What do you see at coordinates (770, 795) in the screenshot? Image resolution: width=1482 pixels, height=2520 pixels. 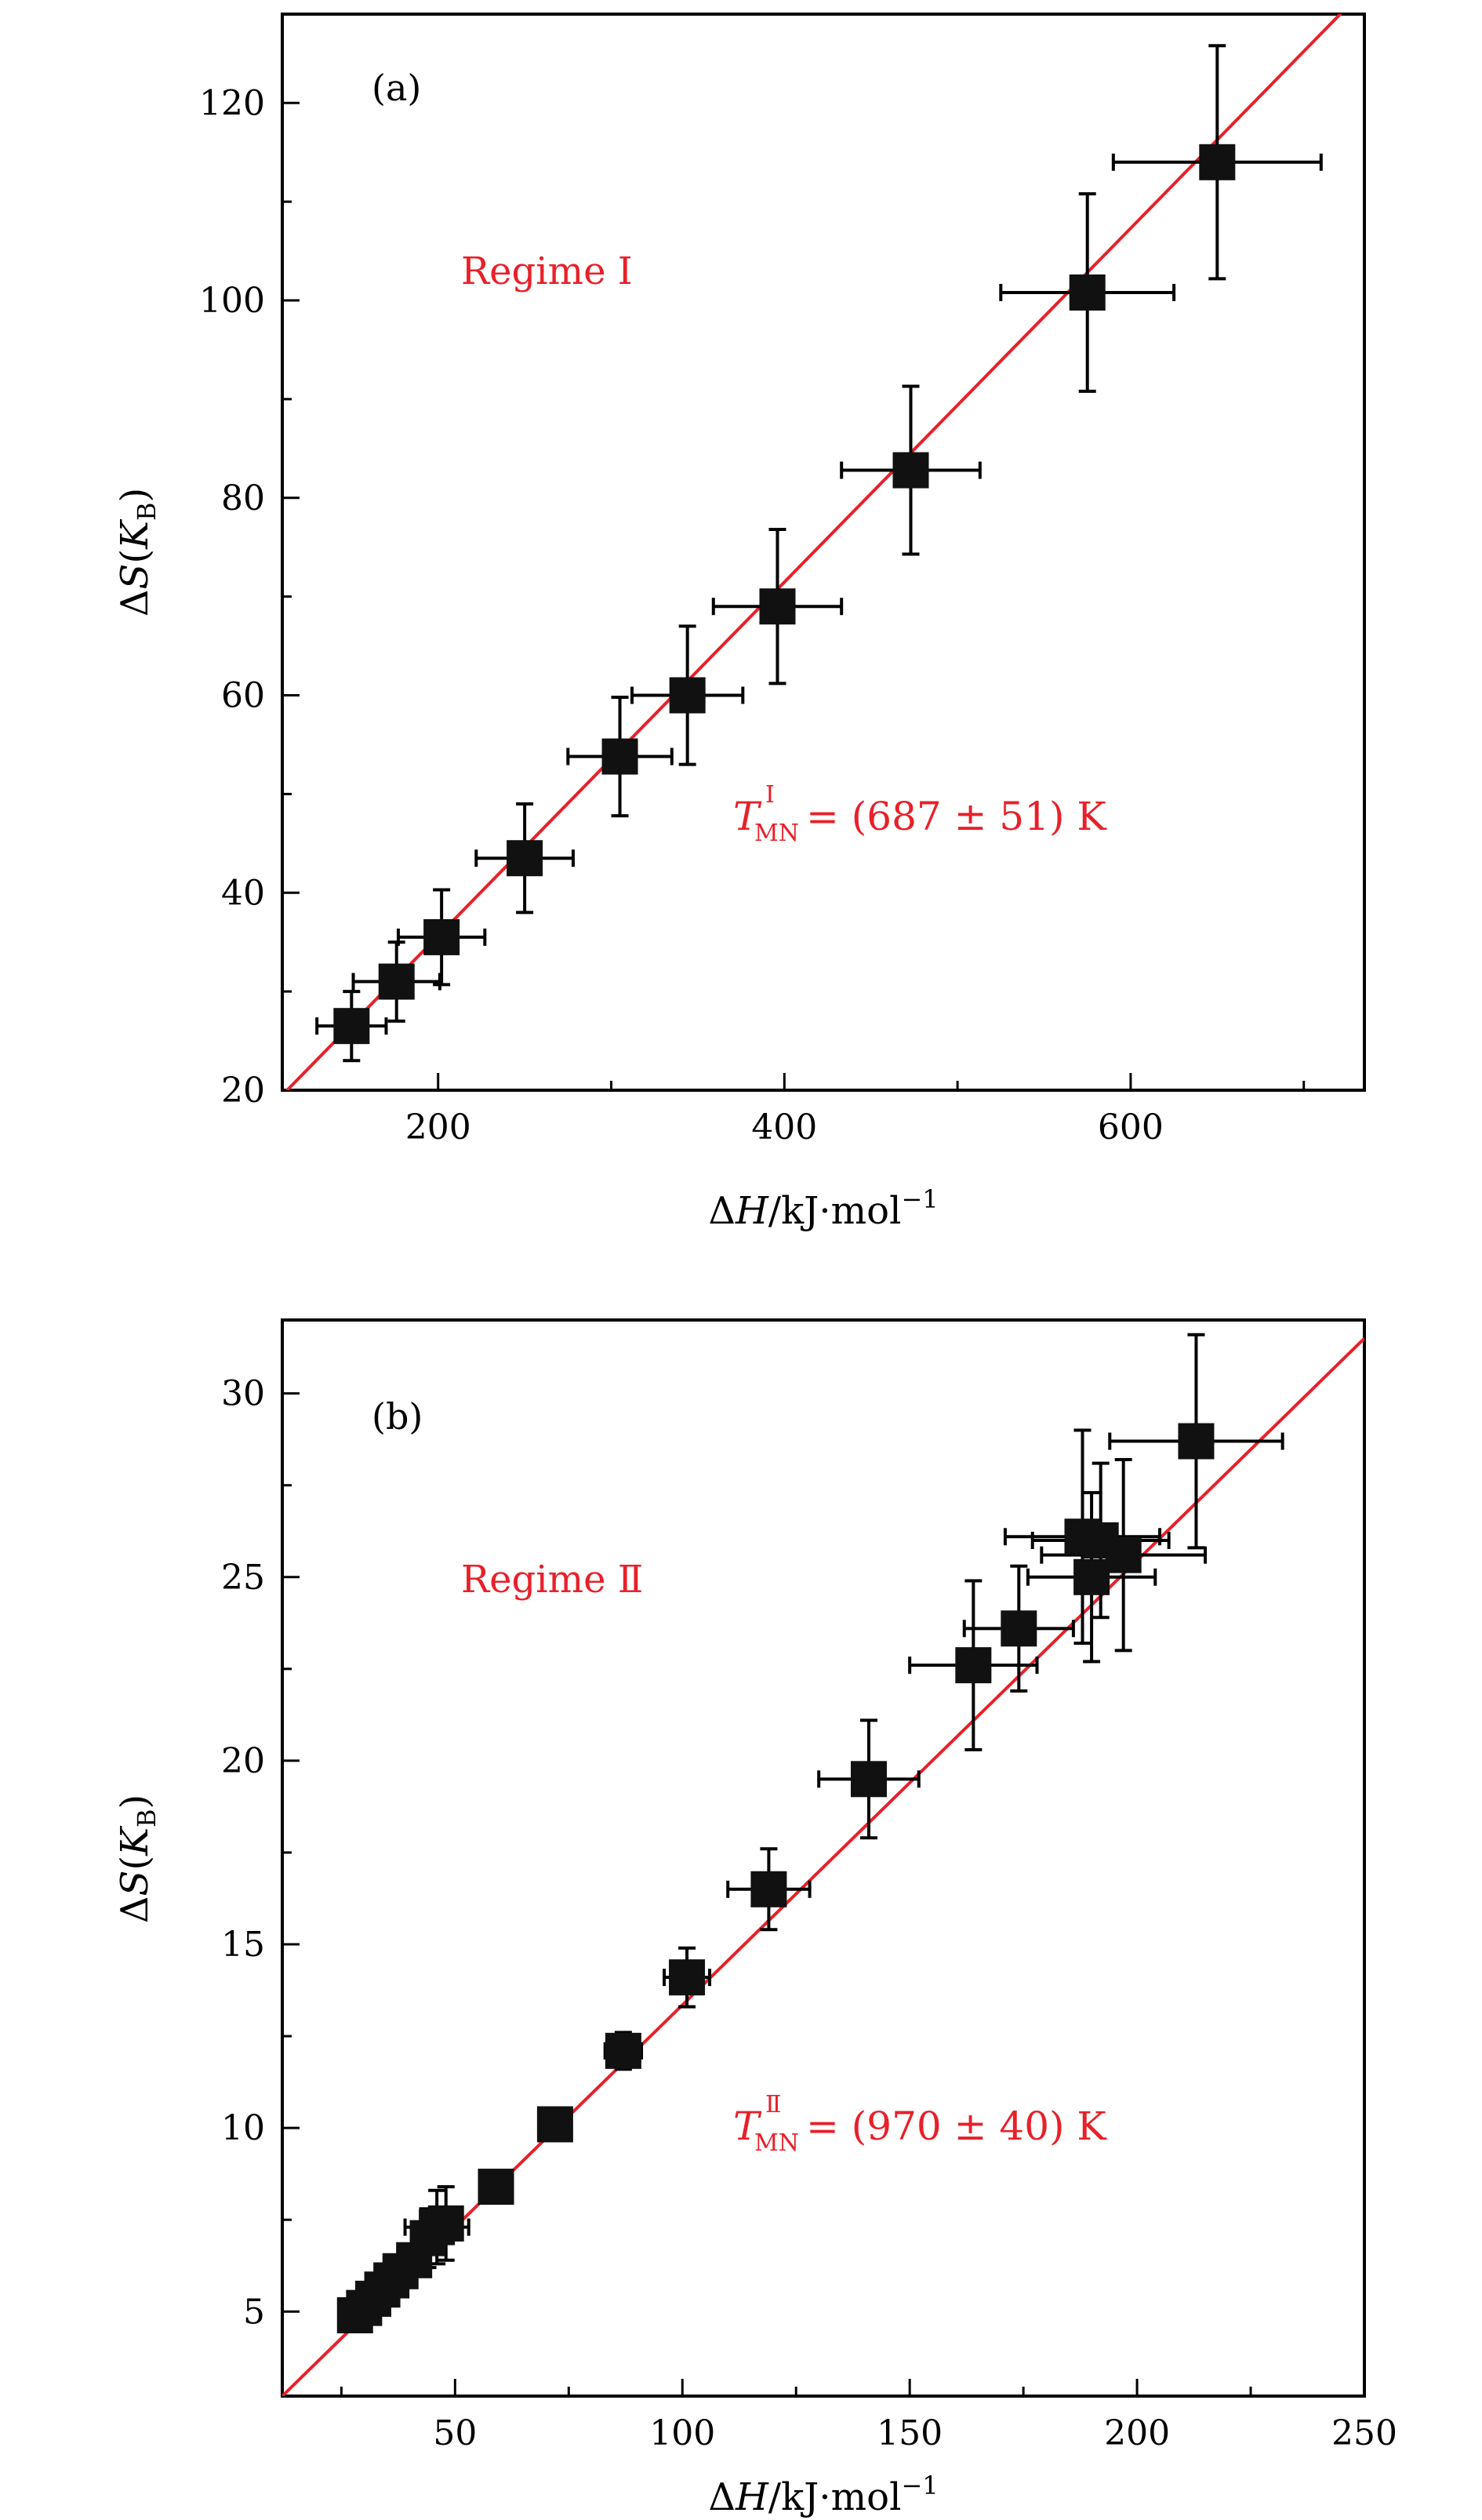 I see `tmn-superscript-a: Ⅰ` at bounding box center [770, 795].